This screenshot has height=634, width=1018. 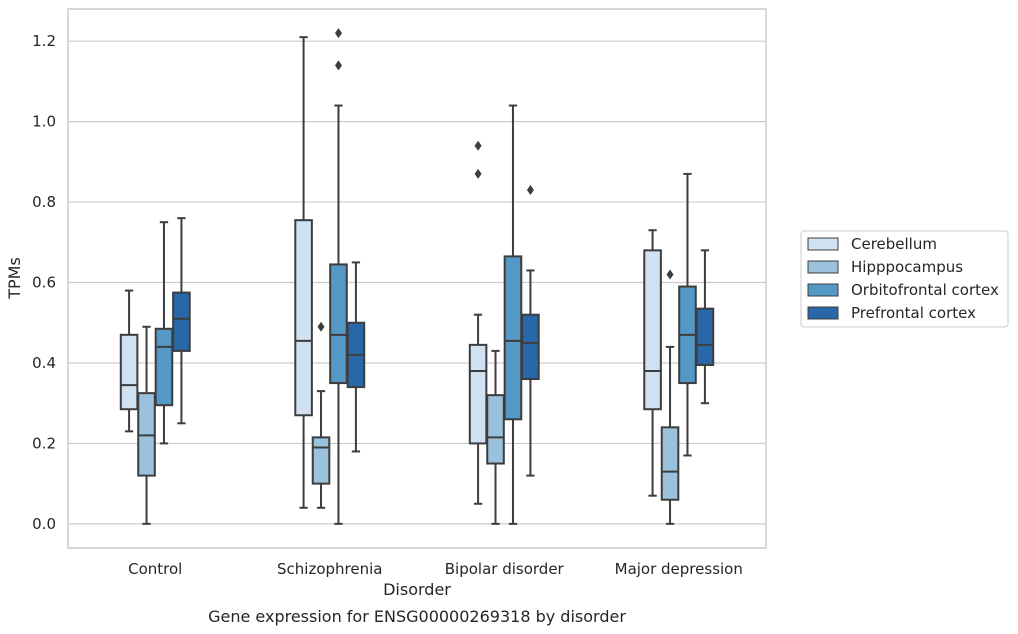 I want to click on x-tick-label: Major depression, so click(x=679, y=569).